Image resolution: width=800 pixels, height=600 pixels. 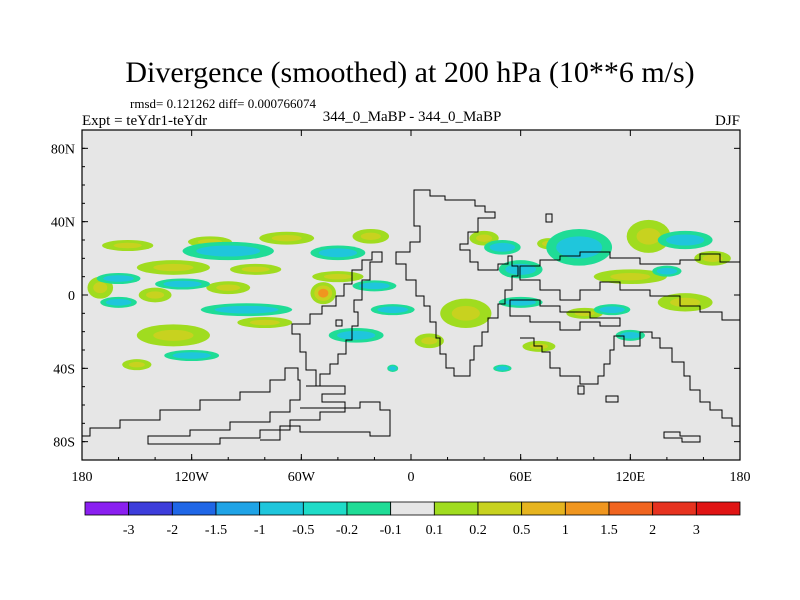 I want to click on case-label: 344_0_MaBP - 344_0_MaBP, so click(x=412, y=117).